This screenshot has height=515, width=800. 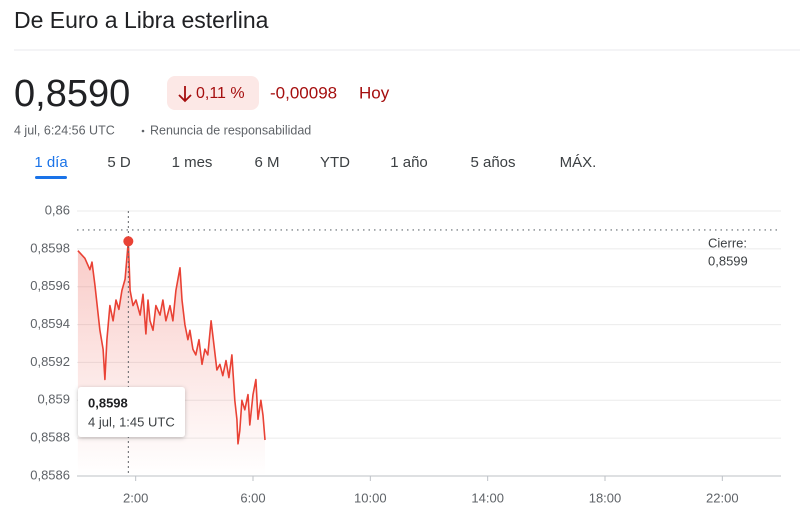 I want to click on x-tick-label: 10:00, so click(x=370, y=497).